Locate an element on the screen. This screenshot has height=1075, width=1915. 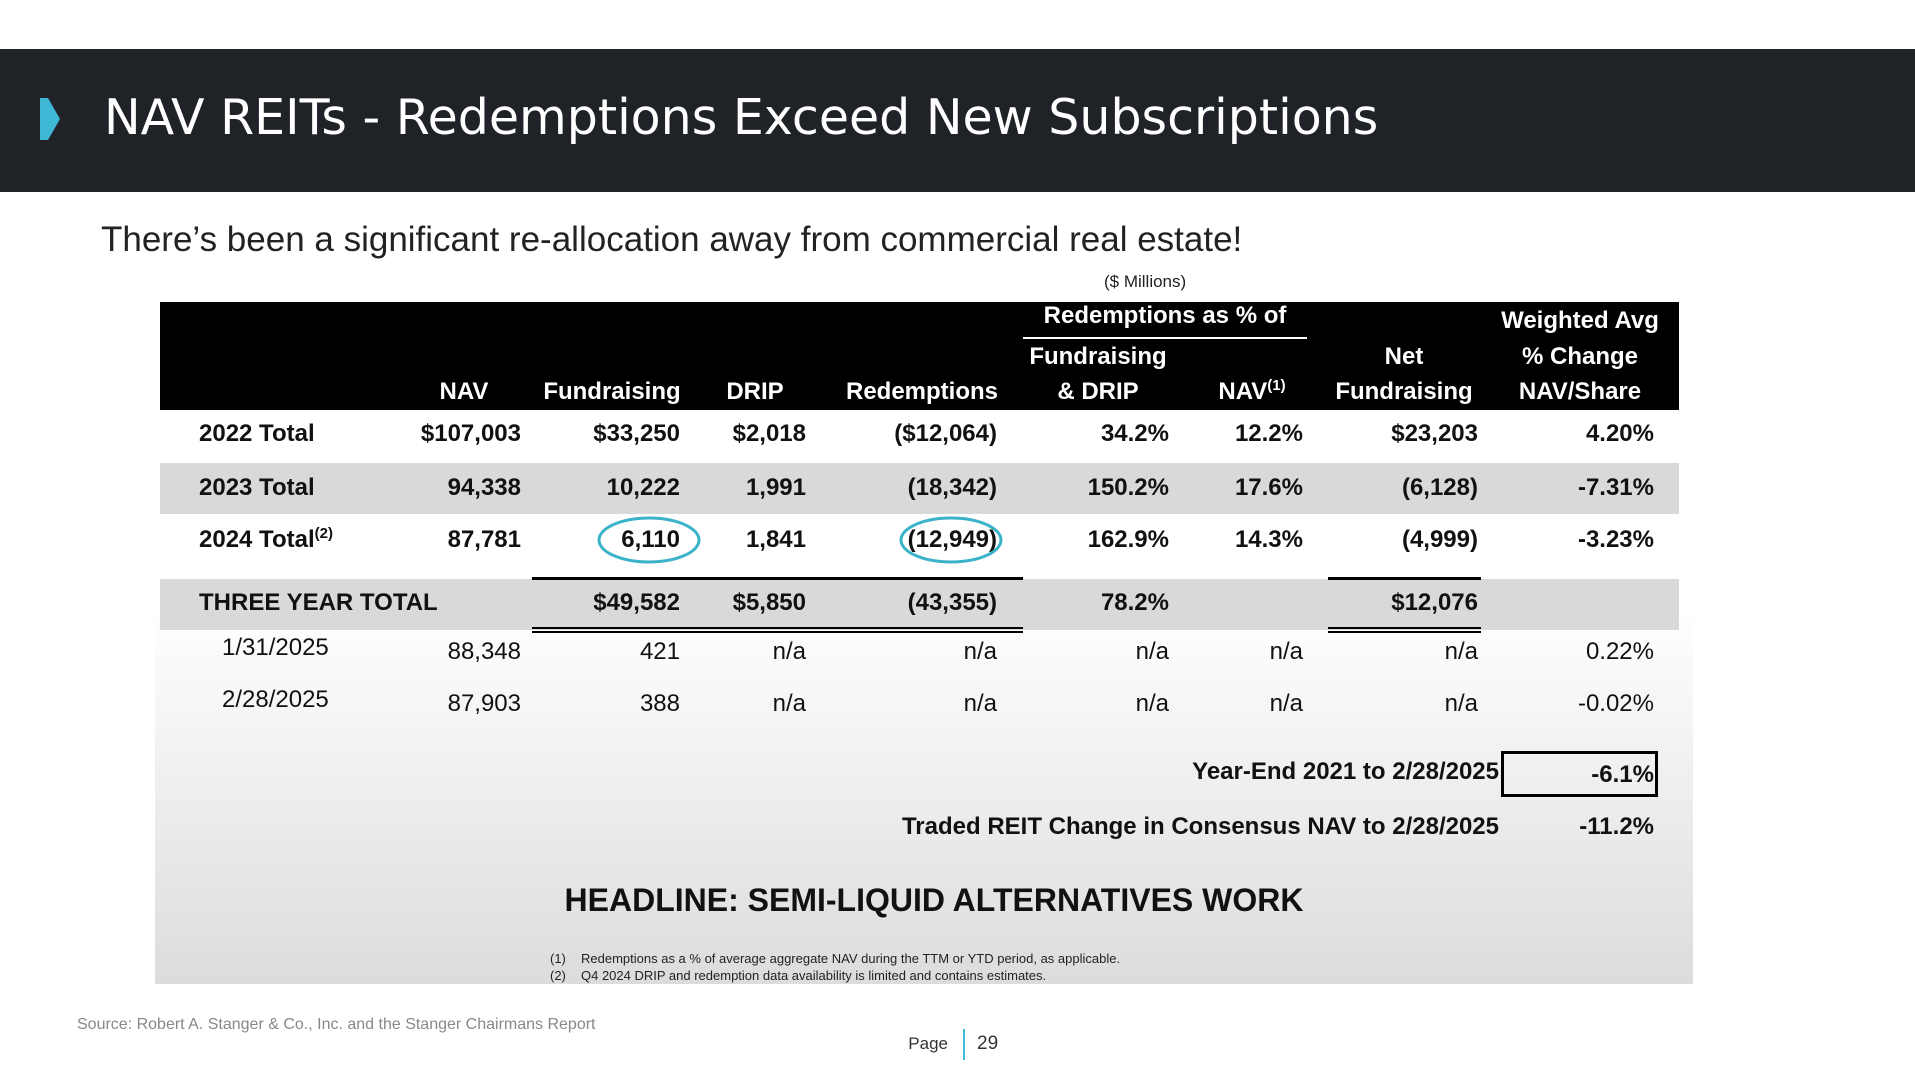
row-label-text: 2024 Total is located at coordinates (257, 539).